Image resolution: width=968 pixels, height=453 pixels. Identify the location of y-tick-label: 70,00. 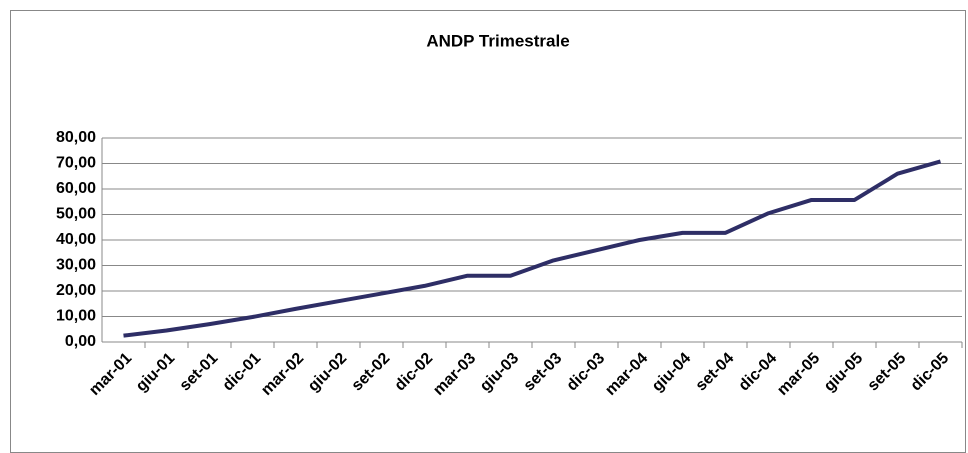
(76, 163).